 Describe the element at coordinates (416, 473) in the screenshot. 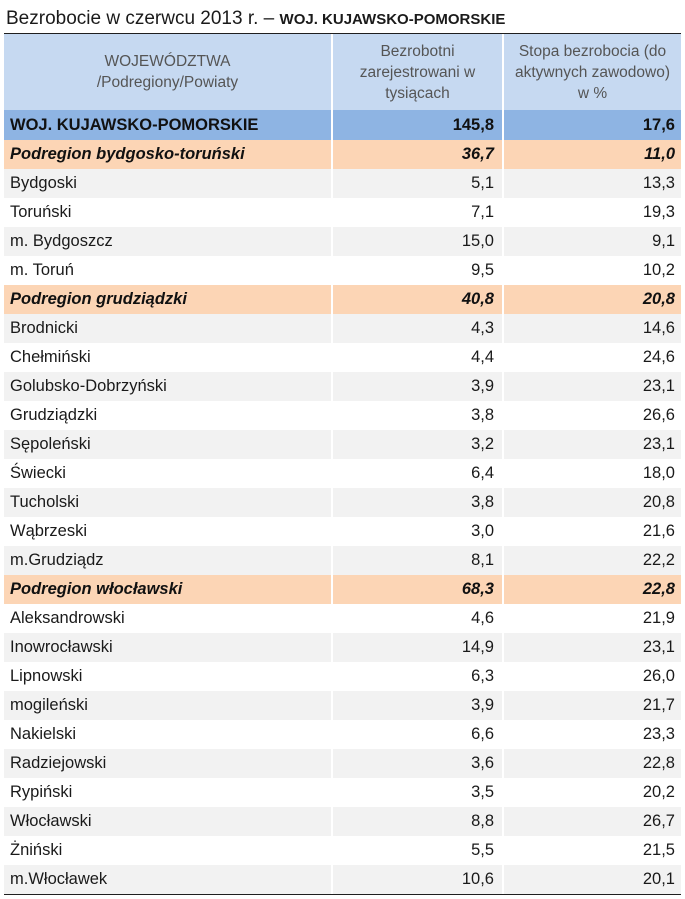

I see `row-unemployed-cell: 6,4` at that location.